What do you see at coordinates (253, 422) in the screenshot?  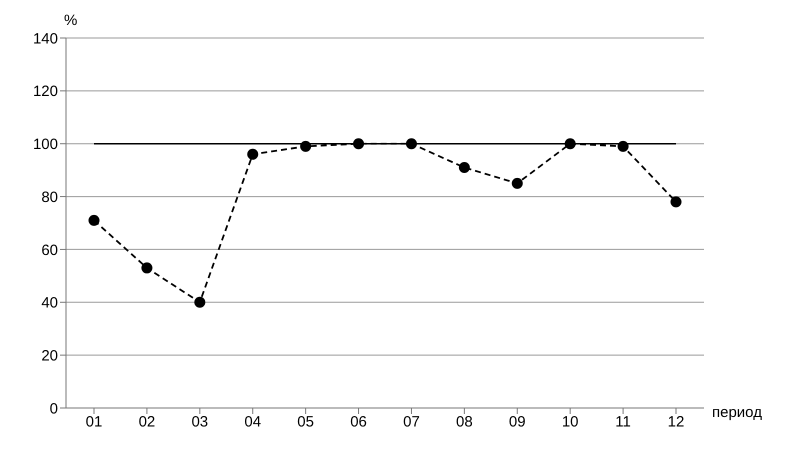 I see `x-tick-label: 04` at bounding box center [253, 422].